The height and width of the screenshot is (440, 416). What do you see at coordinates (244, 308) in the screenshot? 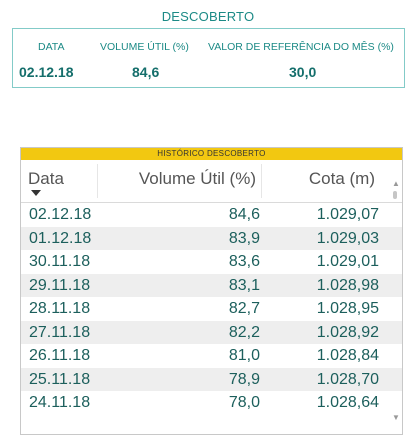
I see `cell-volume: 82,7` at bounding box center [244, 308].